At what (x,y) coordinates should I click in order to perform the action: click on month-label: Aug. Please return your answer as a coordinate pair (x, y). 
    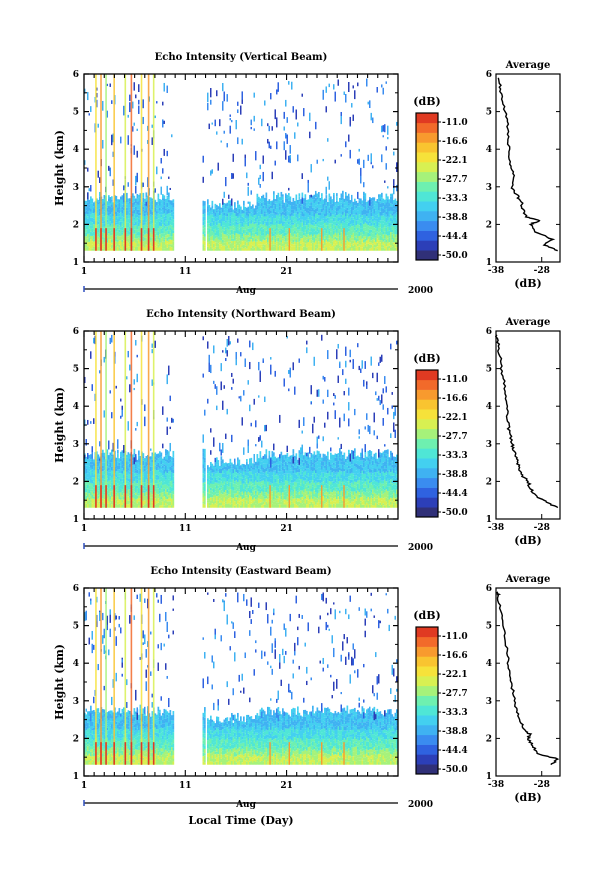
    Looking at the image, I should click on (246, 548).